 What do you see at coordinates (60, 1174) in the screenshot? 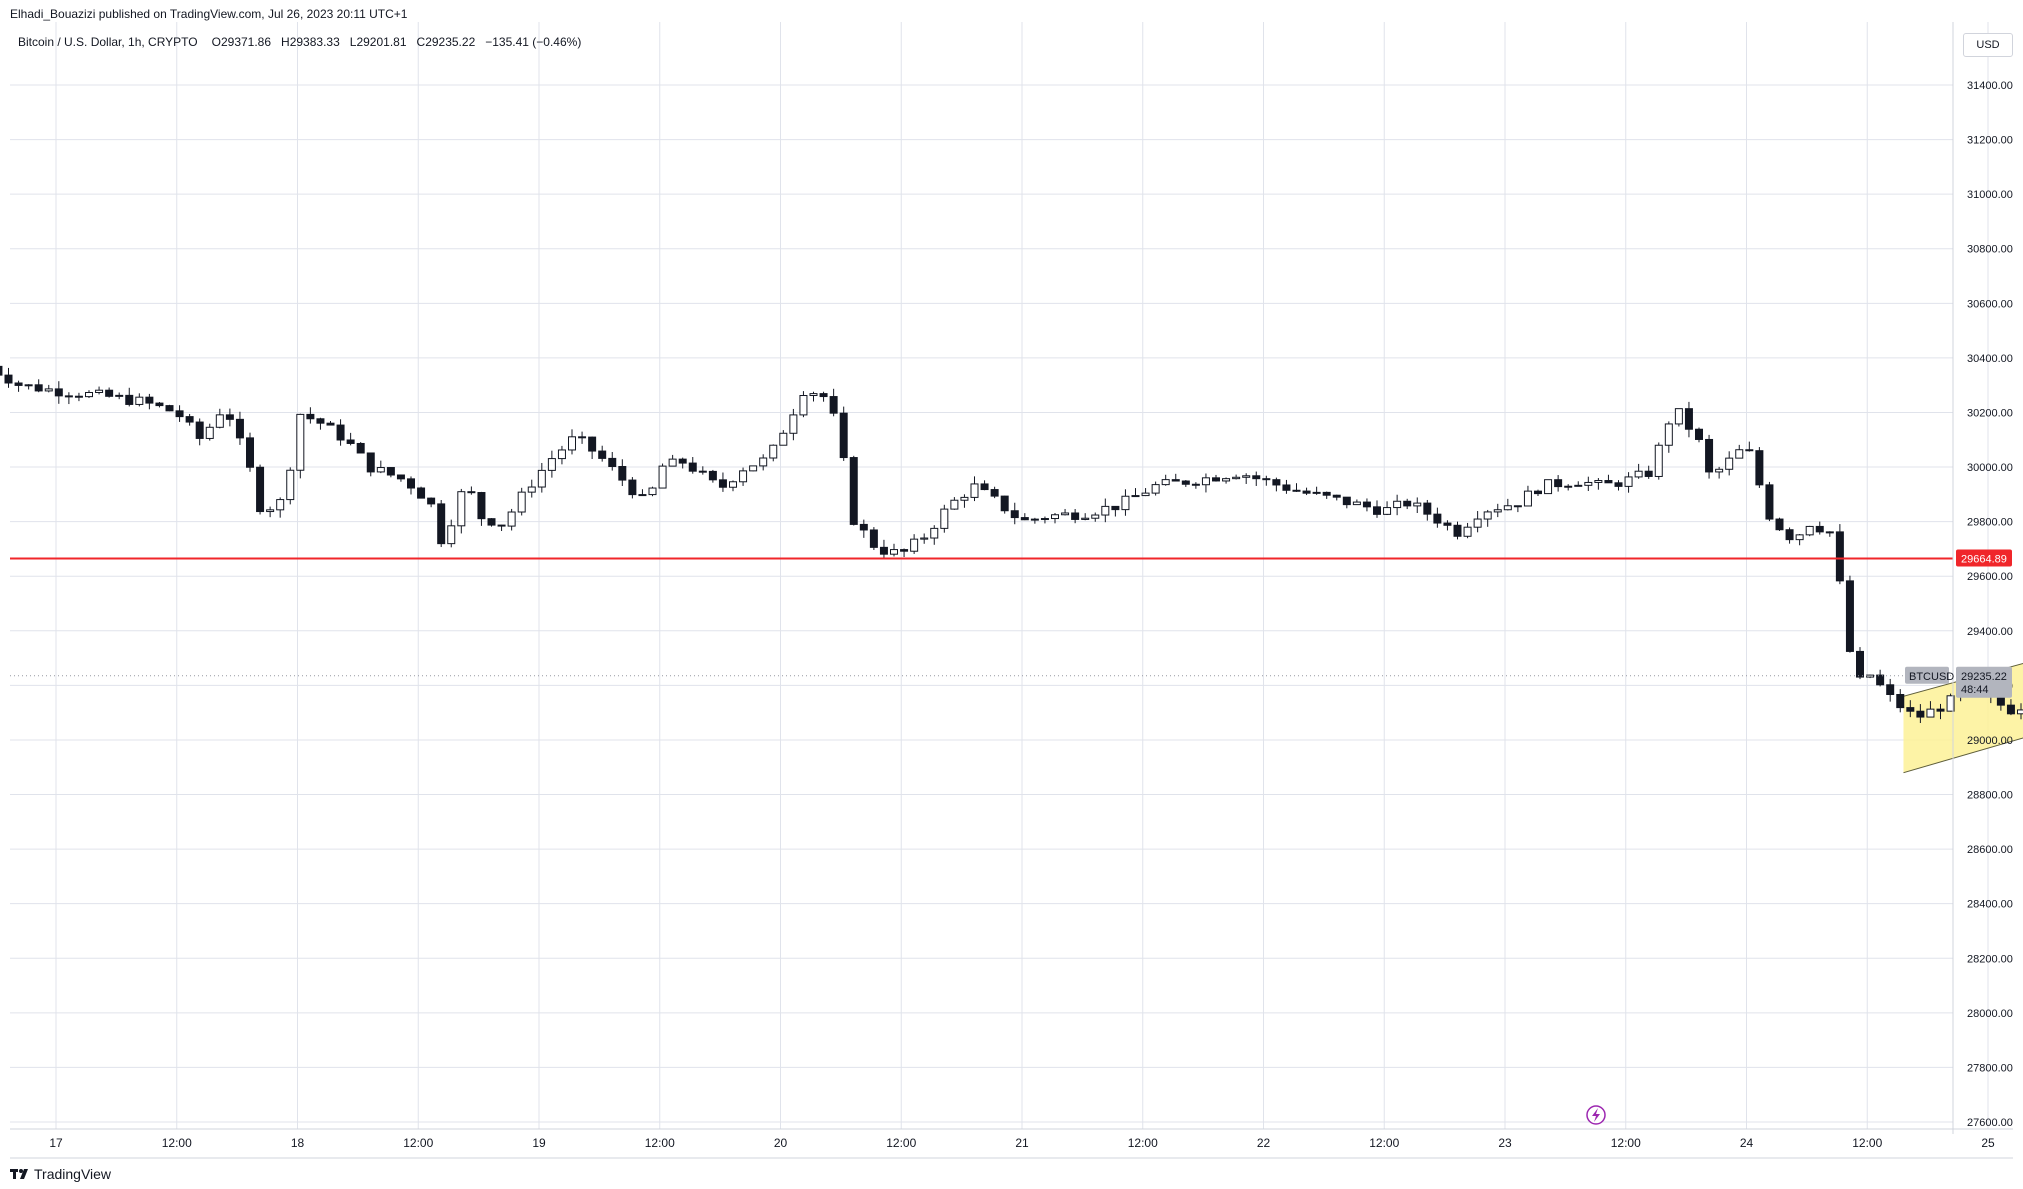
I see `brand: TradingView` at bounding box center [60, 1174].